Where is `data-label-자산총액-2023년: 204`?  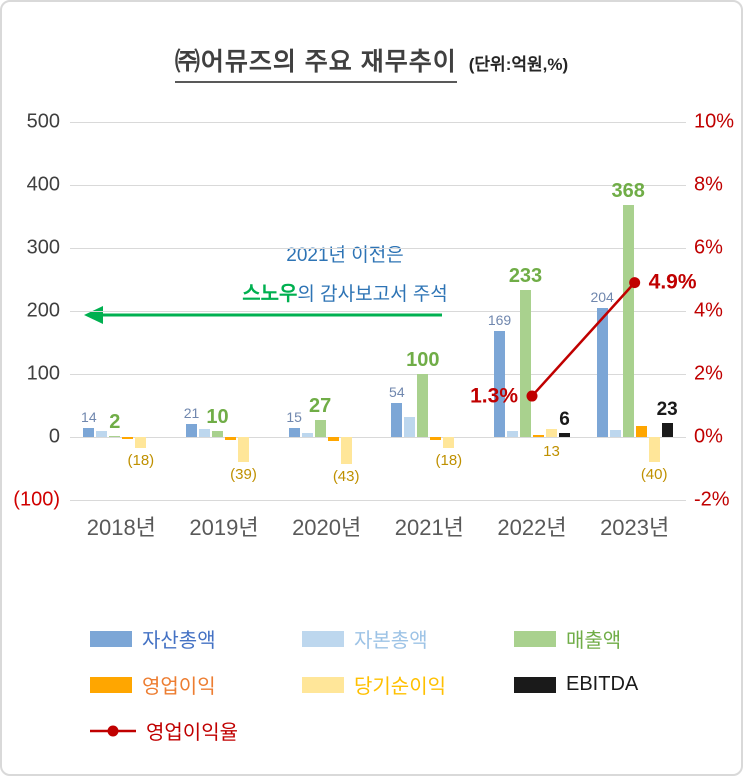
data-label-자산총액-2023년: 204 is located at coordinates (602, 297).